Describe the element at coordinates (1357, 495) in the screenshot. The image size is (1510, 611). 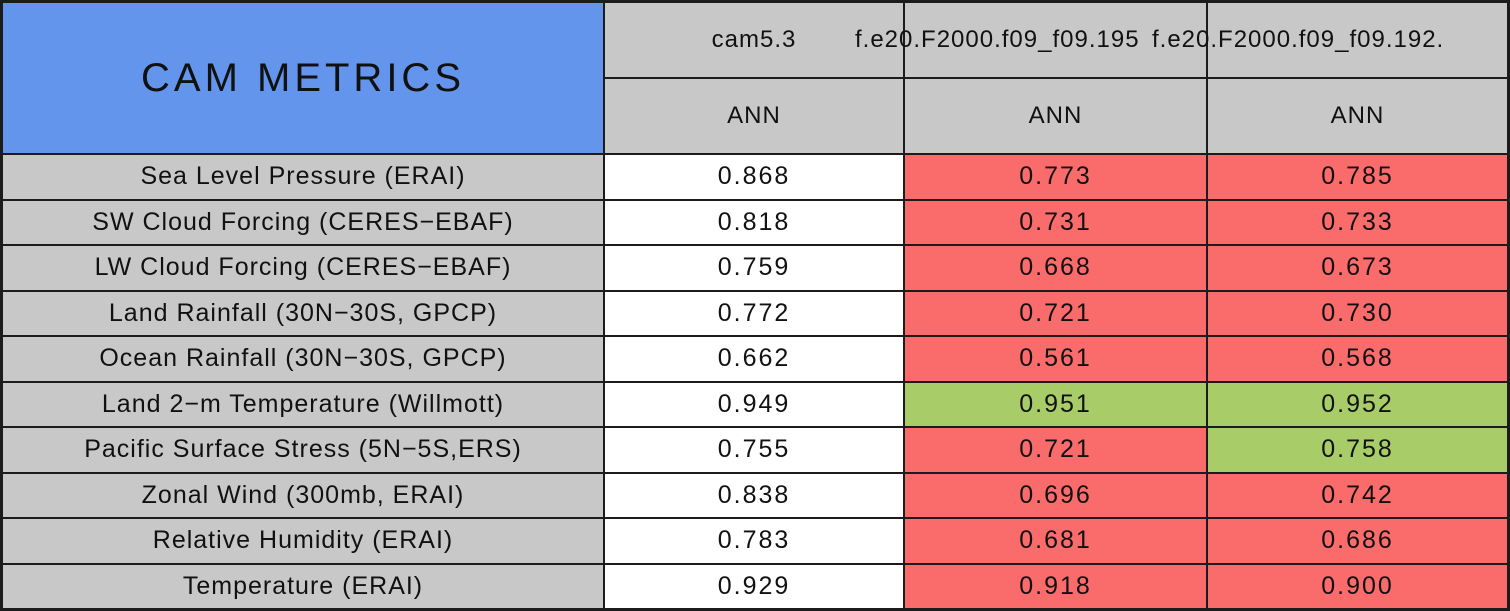
I see `metric-value: 0.742` at that location.